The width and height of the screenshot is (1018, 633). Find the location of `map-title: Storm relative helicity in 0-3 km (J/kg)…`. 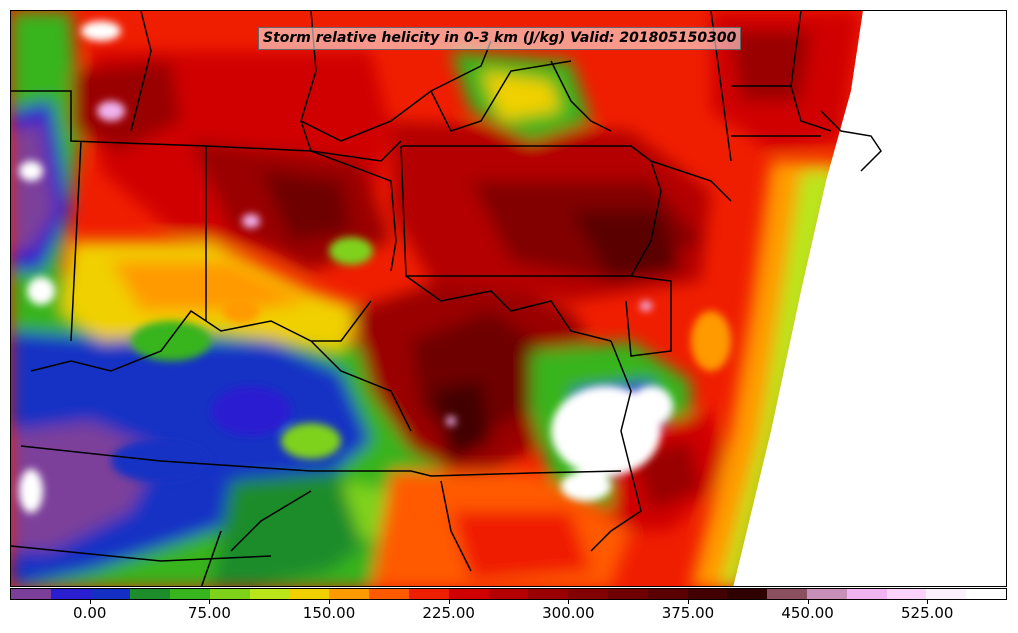

map-title: Storm relative helicity in 0-3 km (J/kg)… is located at coordinates (500, 38).